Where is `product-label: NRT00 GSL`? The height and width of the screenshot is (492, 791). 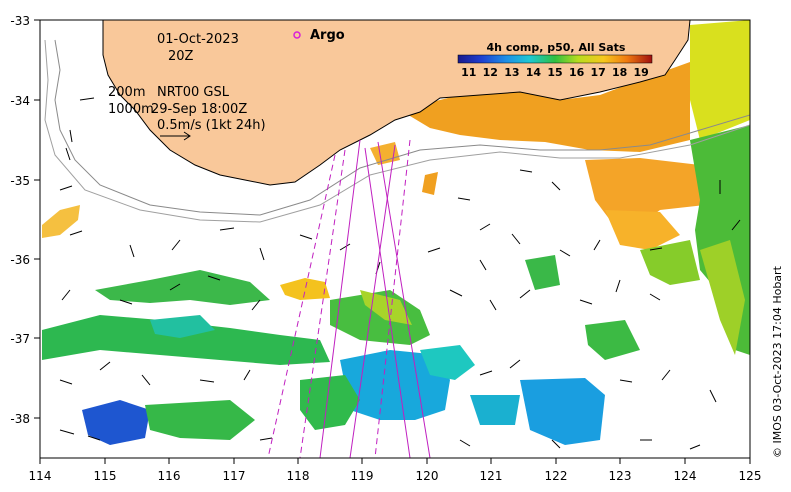
product-label: NRT00 GSL is located at coordinates (193, 92).